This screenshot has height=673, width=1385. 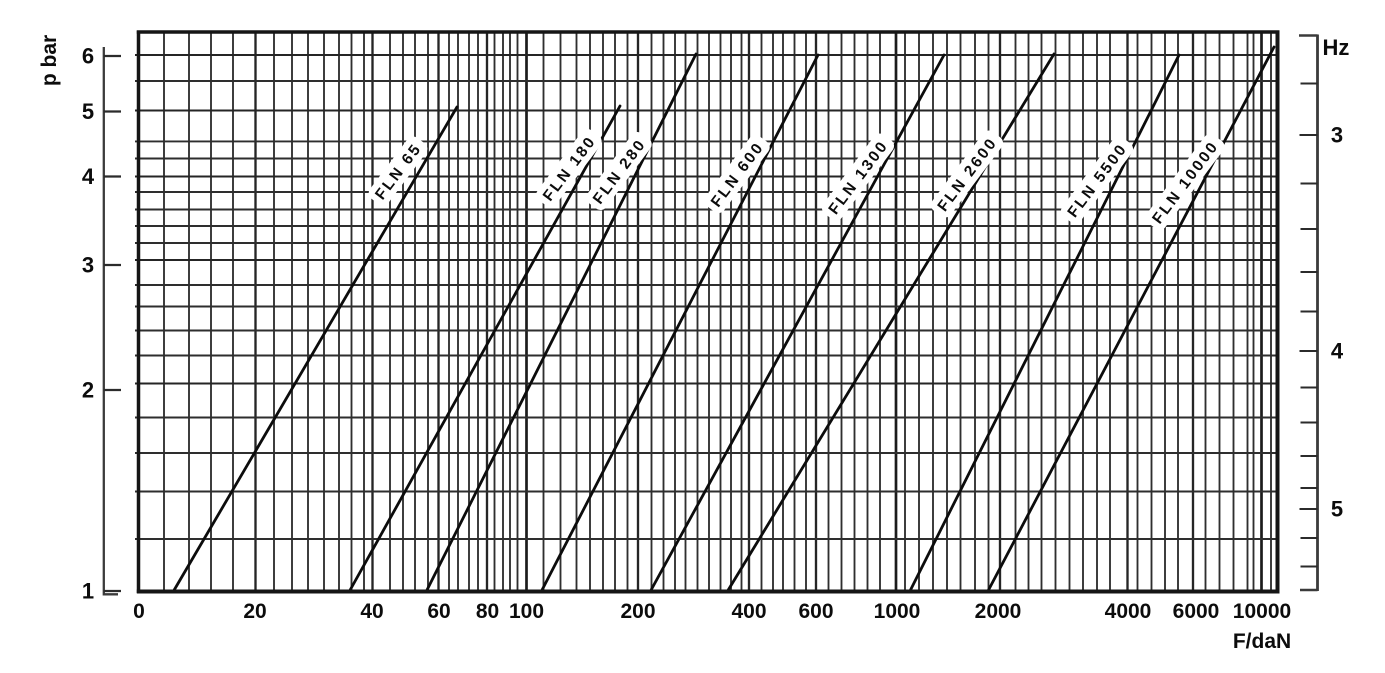 I want to click on svg-text: 60, so click(x=438, y=611).